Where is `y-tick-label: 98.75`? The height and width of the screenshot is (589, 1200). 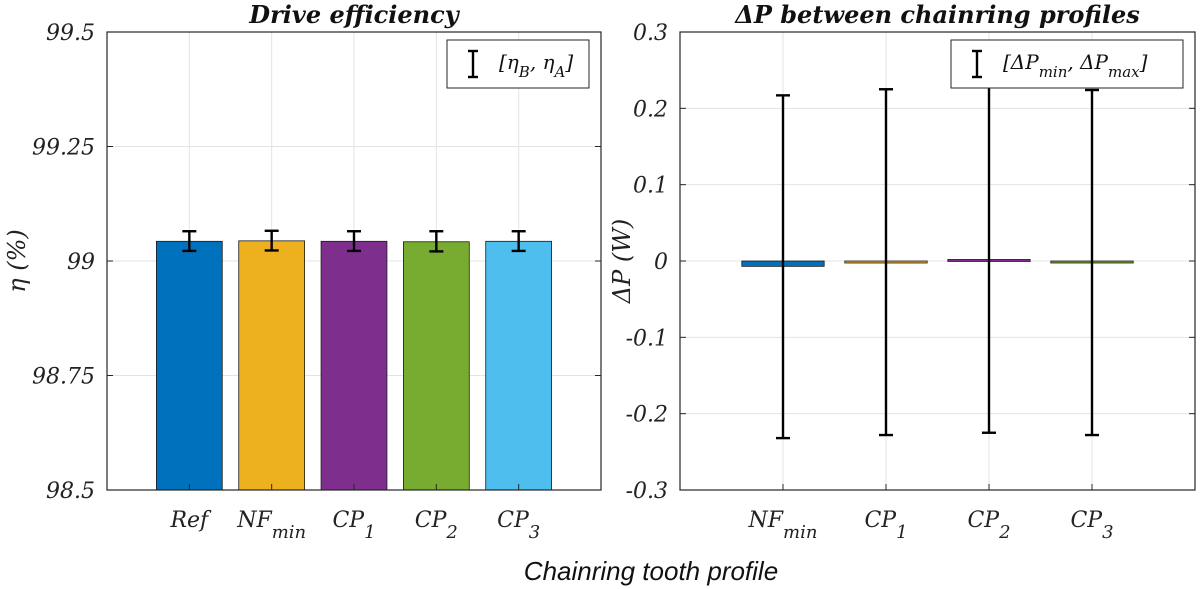 y-tick-label: 98.75 is located at coordinates (63, 377).